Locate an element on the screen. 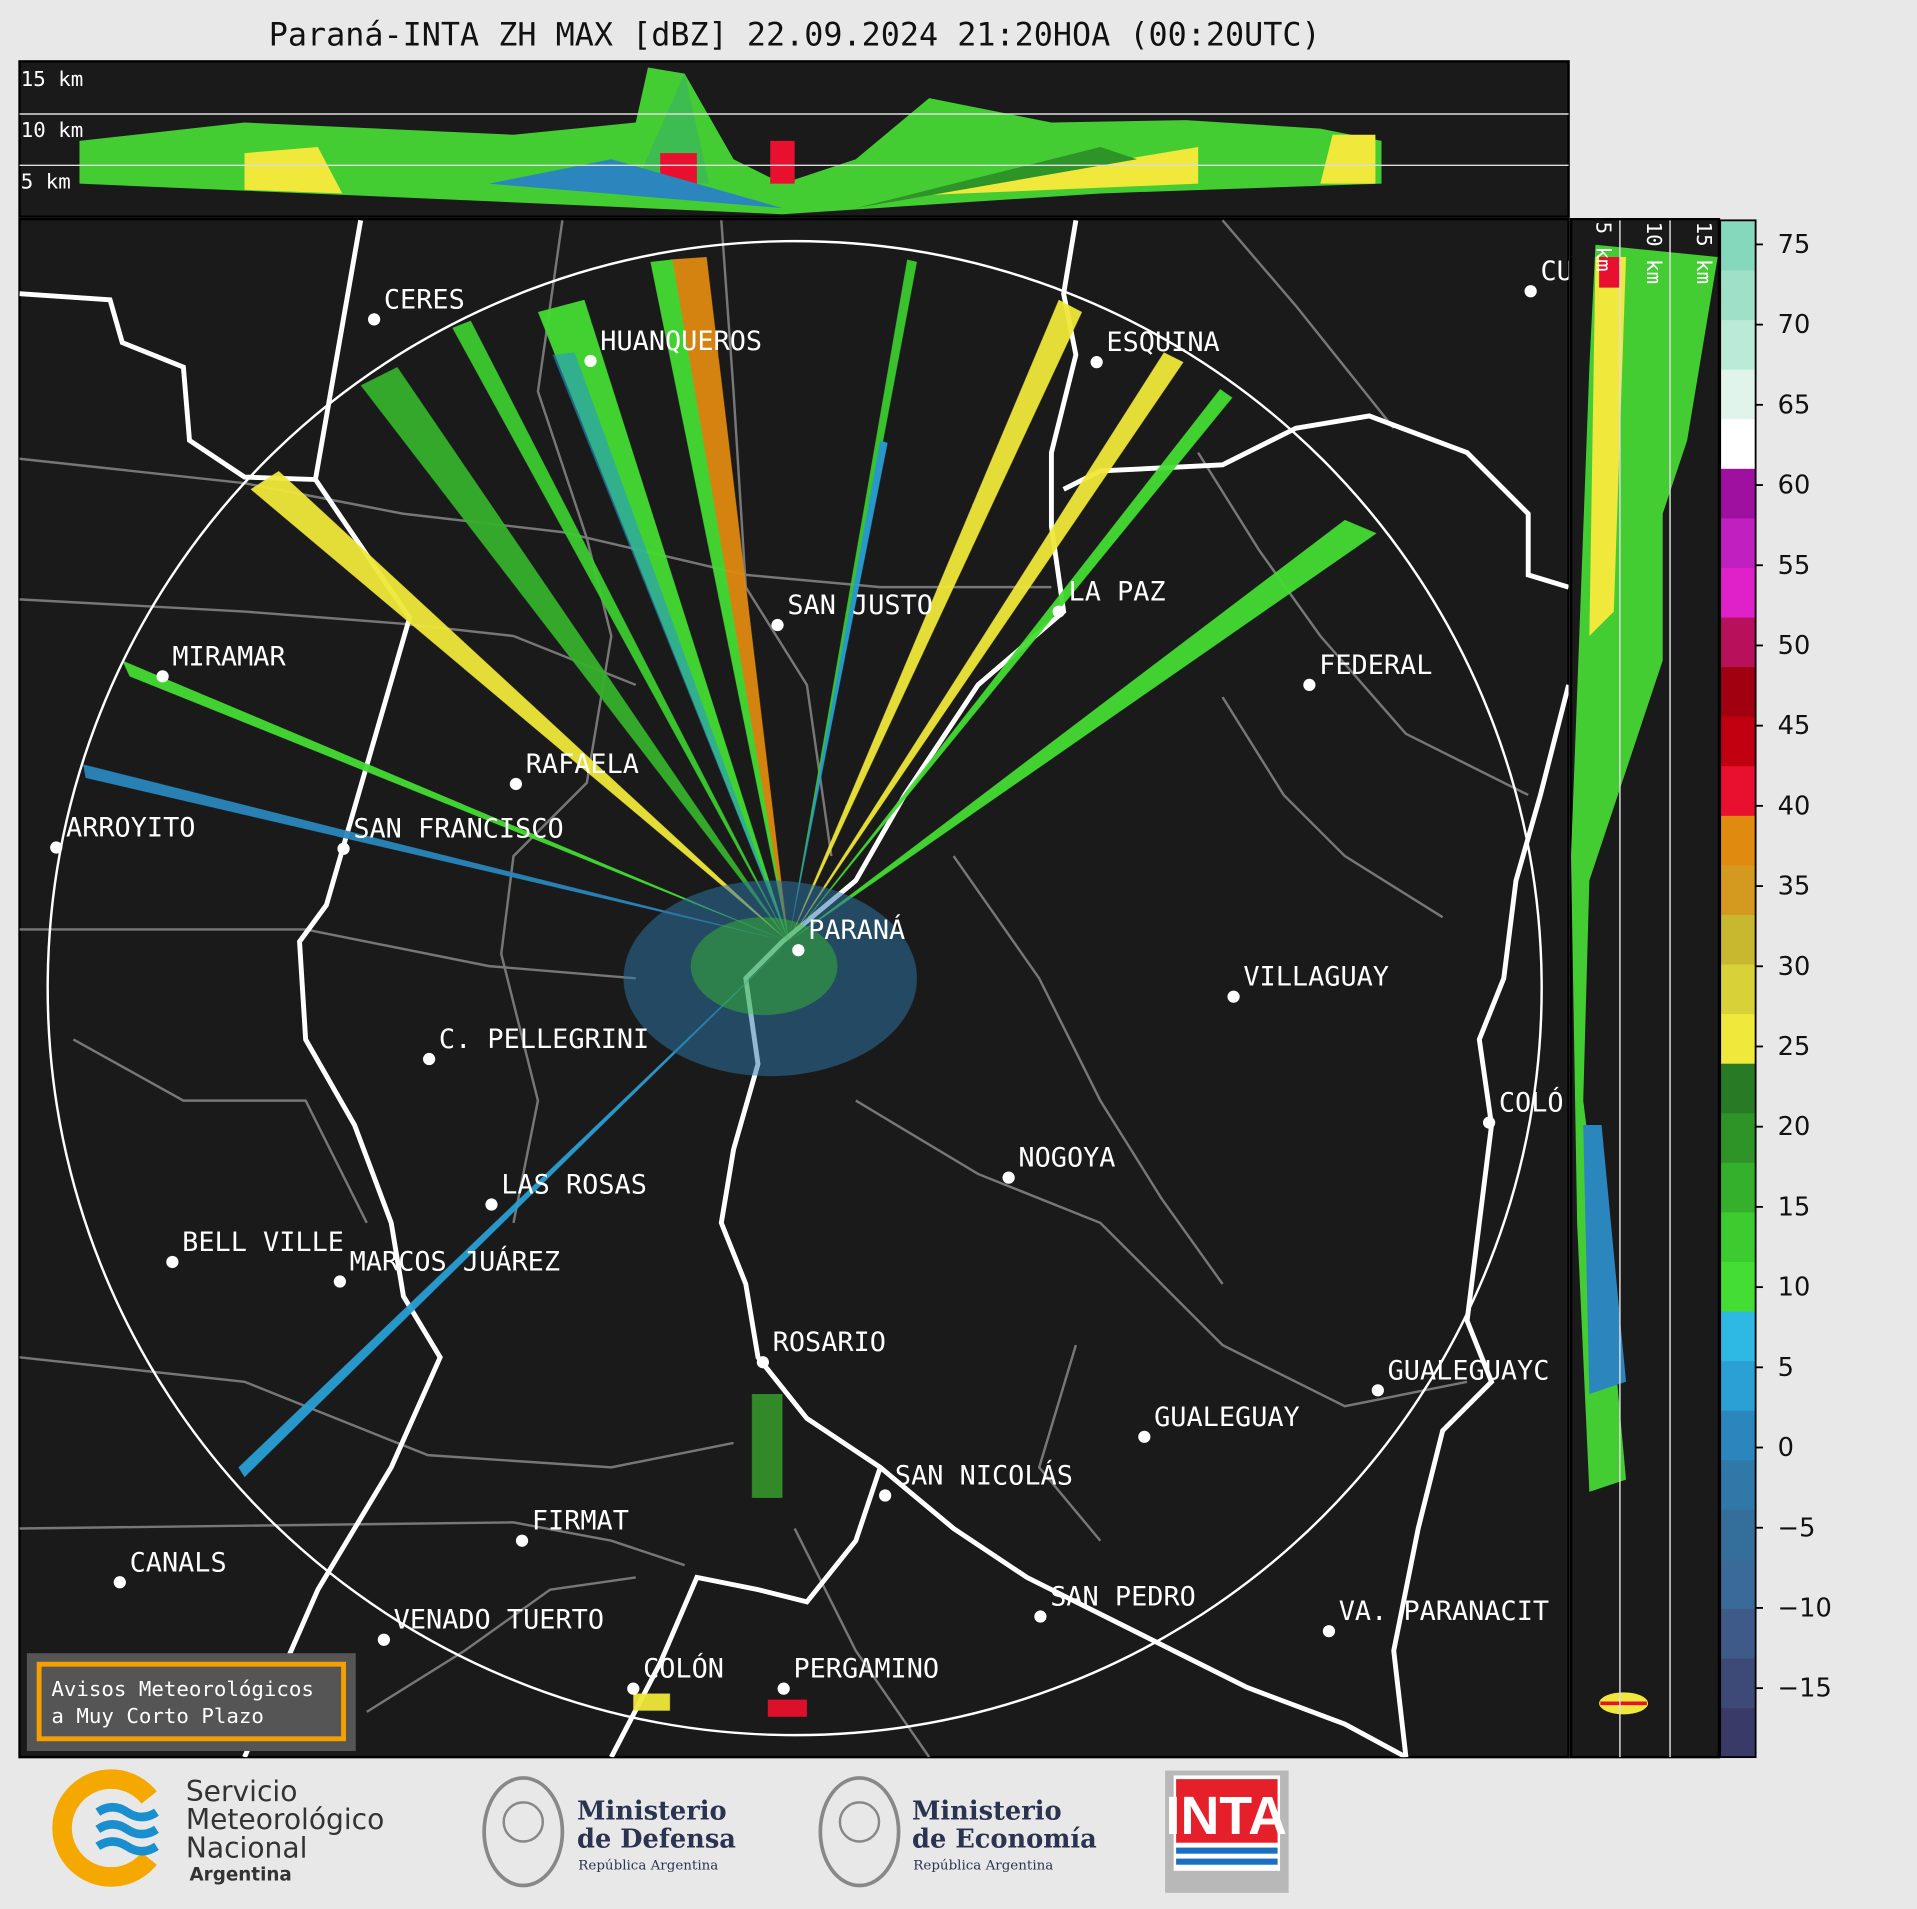  city-label: VA. PARANACIT is located at coordinates (1444, 1611).